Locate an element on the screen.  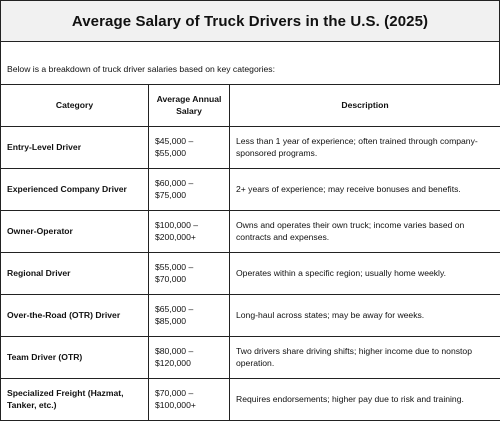
row-category: Over-the-Road (OTR) Driver is located at coordinates (75, 316).